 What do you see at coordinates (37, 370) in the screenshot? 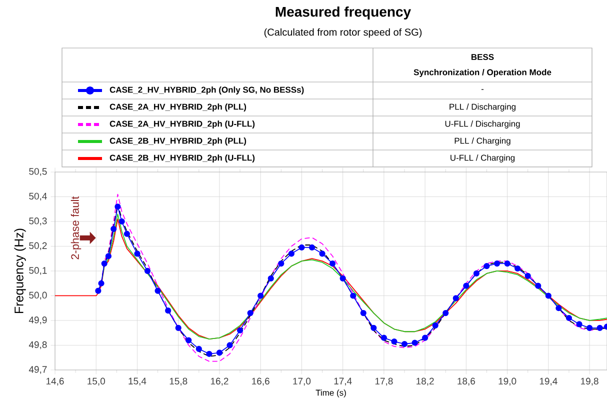
I see `y-tick-label: 49,7` at bounding box center [37, 370].